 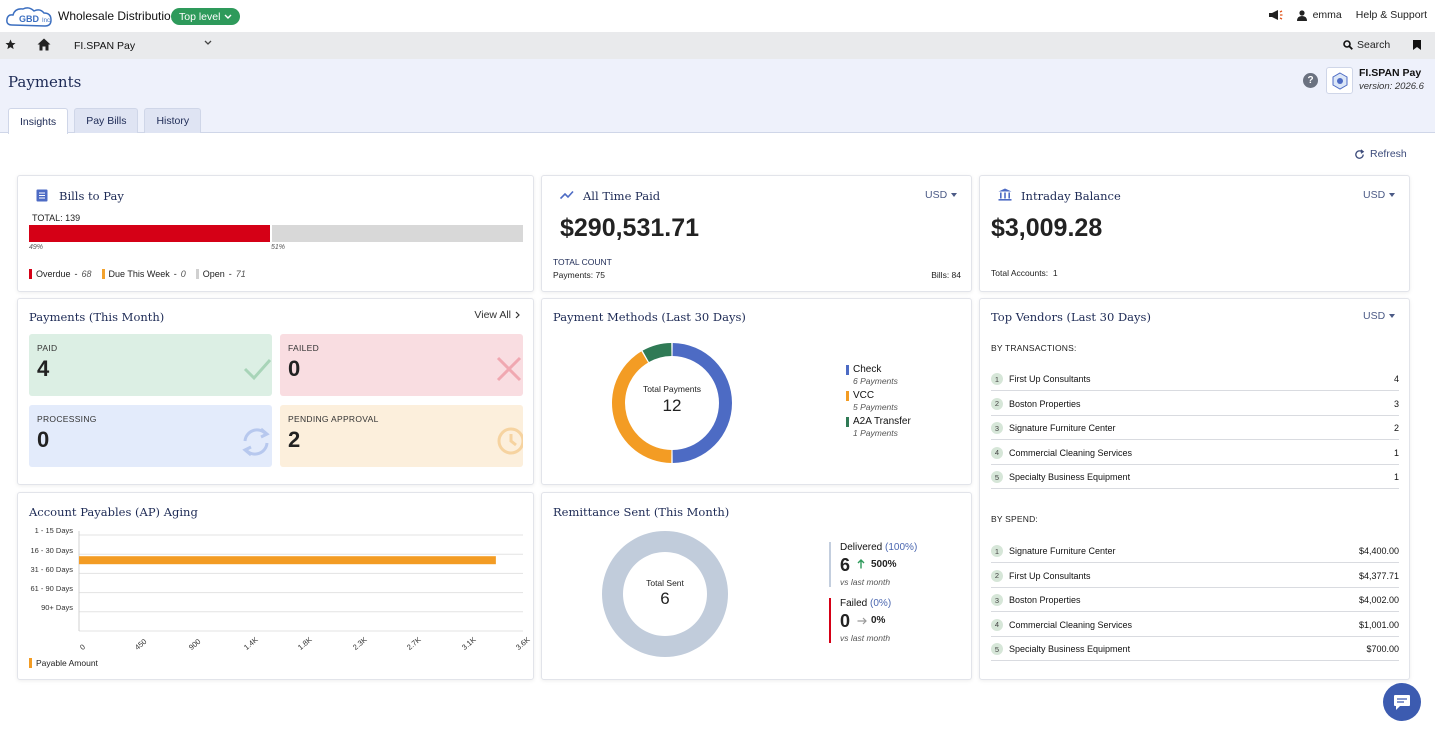 What do you see at coordinates (864, 395) in the screenshot?
I see `legend-vcc-name: VCC` at bounding box center [864, 395].